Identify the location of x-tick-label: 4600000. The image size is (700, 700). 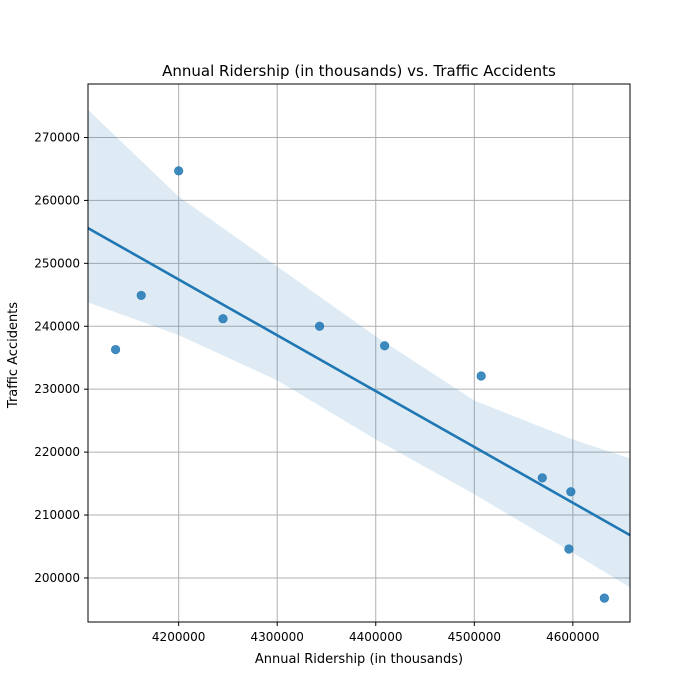
(572, 637).